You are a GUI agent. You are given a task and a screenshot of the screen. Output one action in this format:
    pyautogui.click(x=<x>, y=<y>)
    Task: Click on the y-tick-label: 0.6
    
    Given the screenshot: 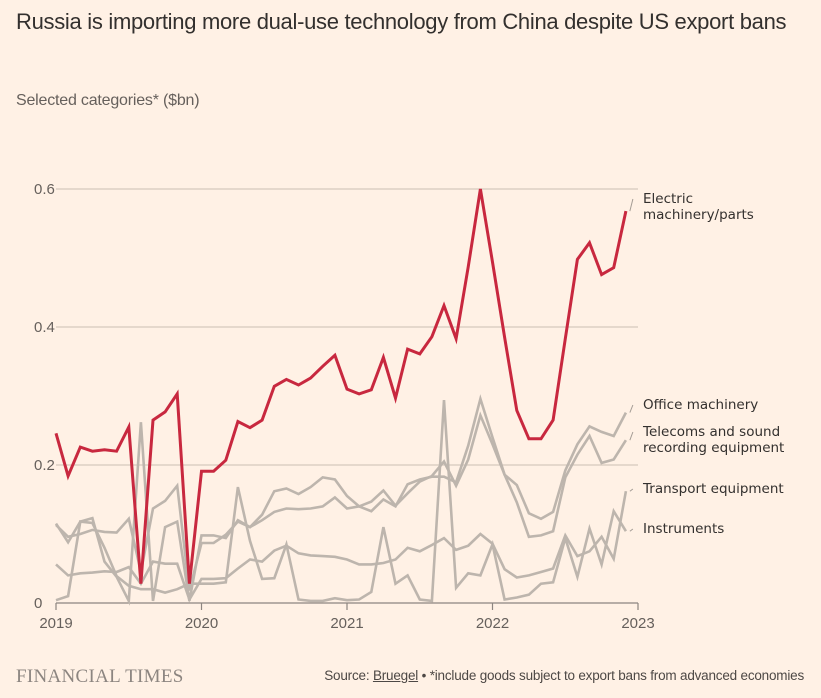 What is the action you would take?
    pyautogui.click(x=44, y=189)
    